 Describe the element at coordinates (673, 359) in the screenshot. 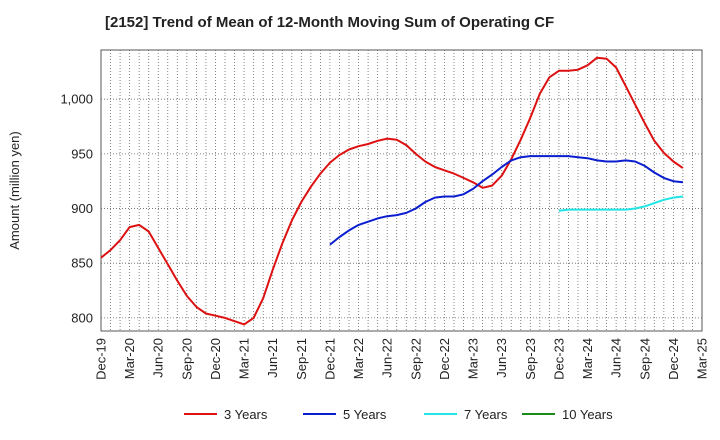

I see `x-tick-label: Dec-24` at that location.